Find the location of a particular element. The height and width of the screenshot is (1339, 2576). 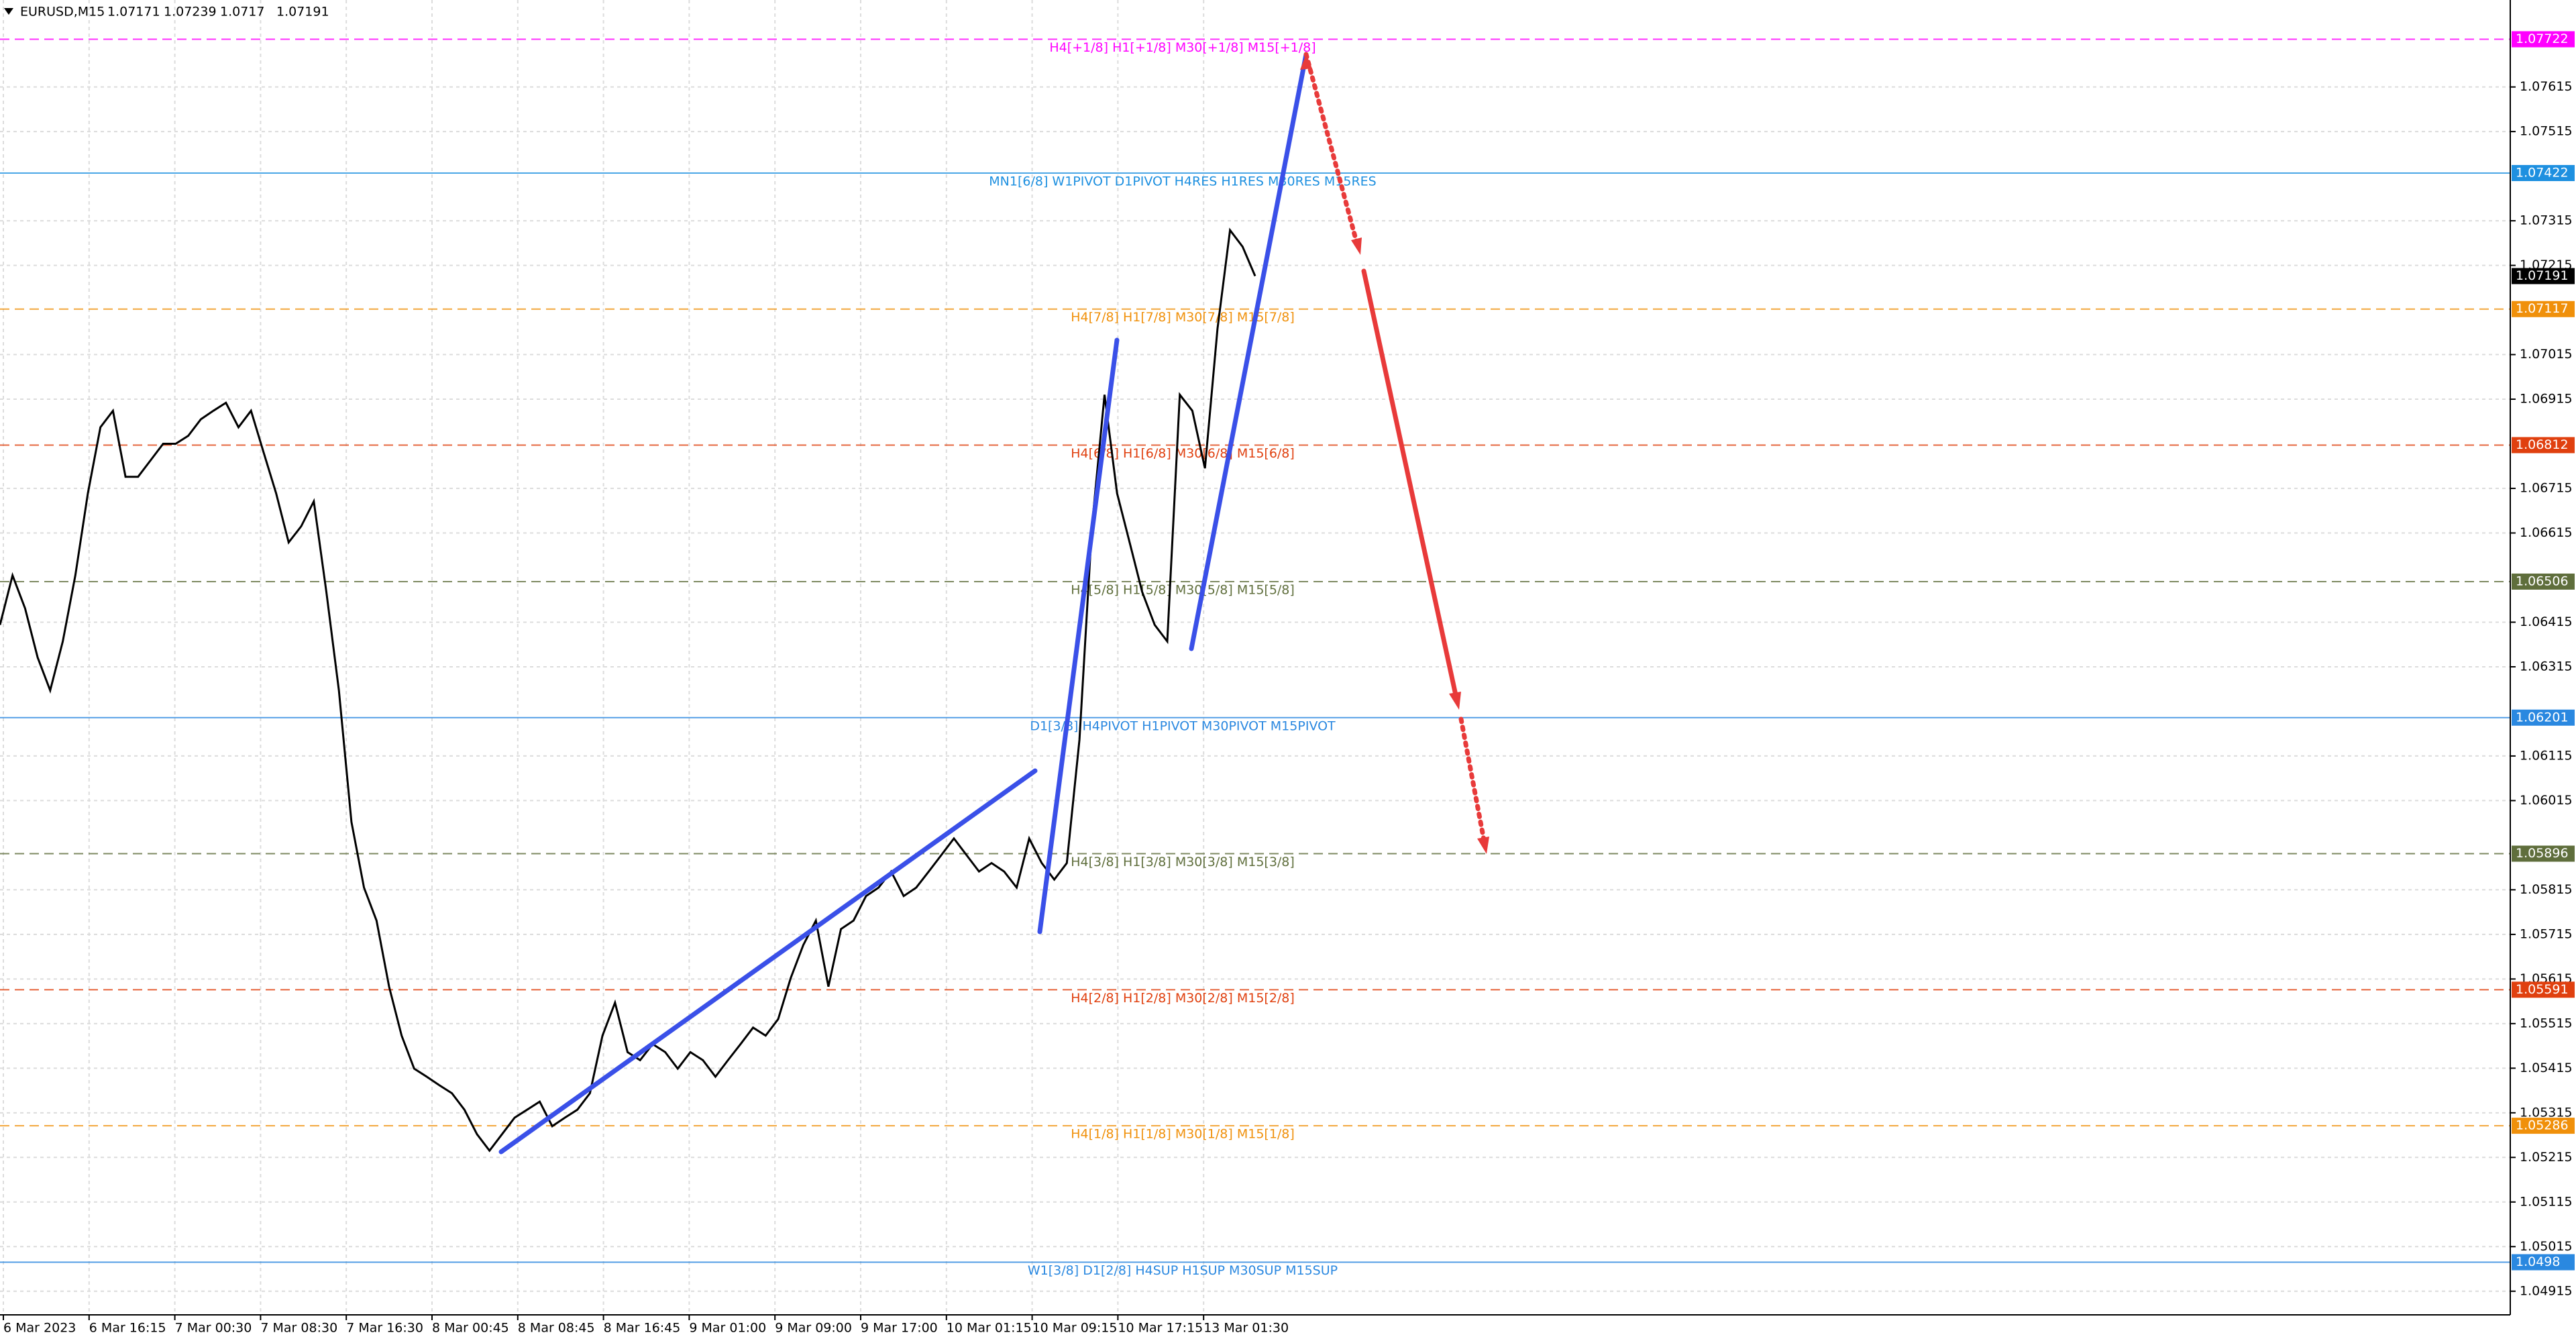

y-tick-label: 1.07015 is located at coordinates (2546, 354).